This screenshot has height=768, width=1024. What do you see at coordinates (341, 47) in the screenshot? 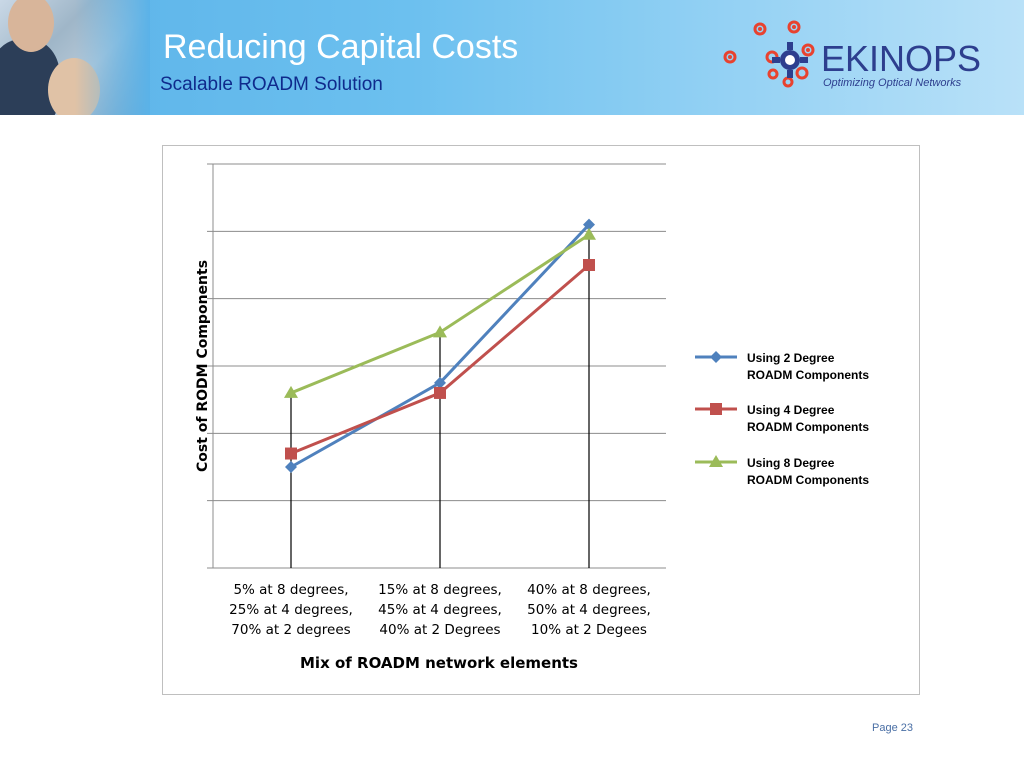
I see `slide-title: Reducing Capital Costs` at bounding box center [341, 47].